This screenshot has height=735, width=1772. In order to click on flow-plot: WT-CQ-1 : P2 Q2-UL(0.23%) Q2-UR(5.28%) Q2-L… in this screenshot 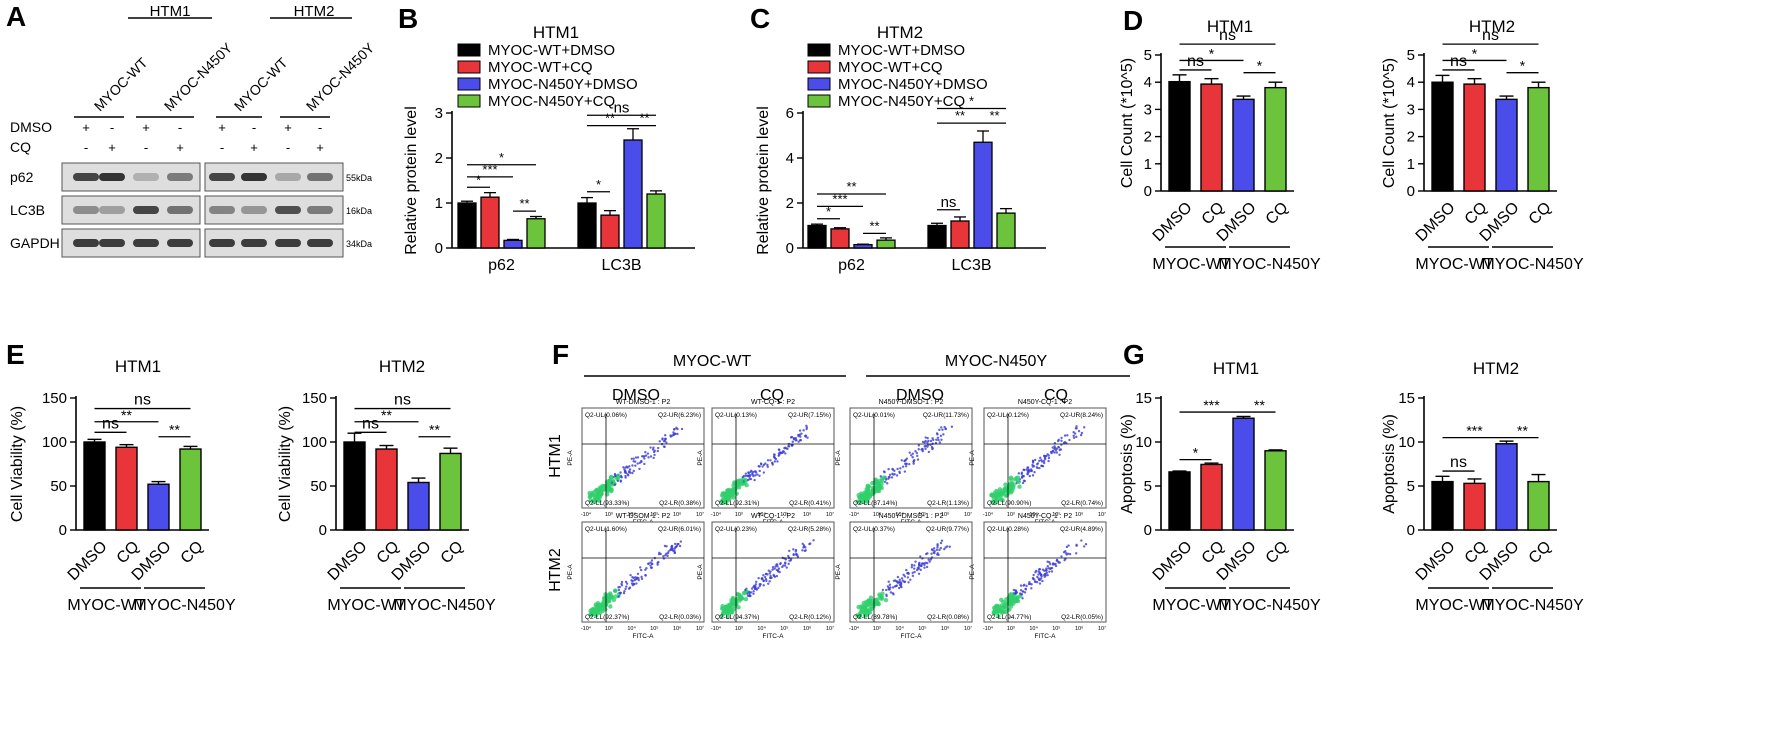, I will do `click(766, 576)`.